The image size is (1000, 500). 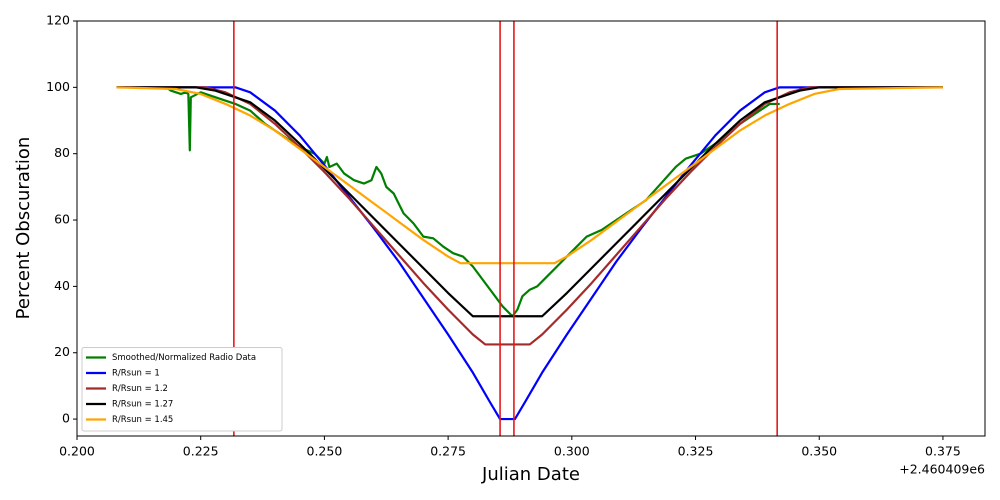 What do you see at coordinates (142, 420) in the screenshot?
I see `legend-label: R/Rsun = 1.45` at bounding box center [142, 420].